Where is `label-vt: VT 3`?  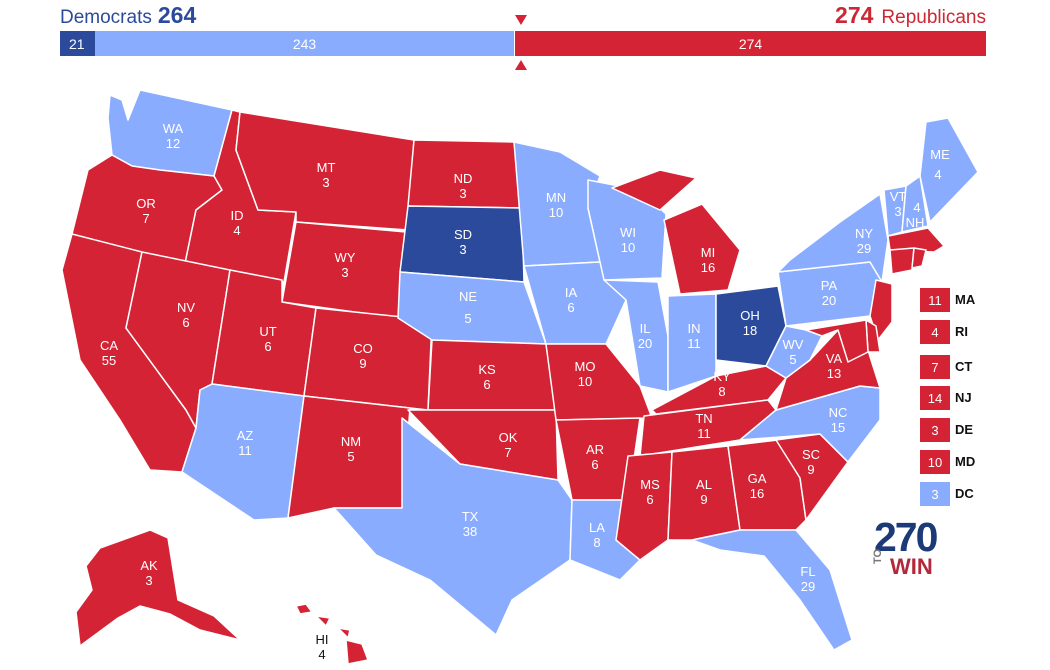 label-vt: VT 3 is located at coordinates (898, 204).